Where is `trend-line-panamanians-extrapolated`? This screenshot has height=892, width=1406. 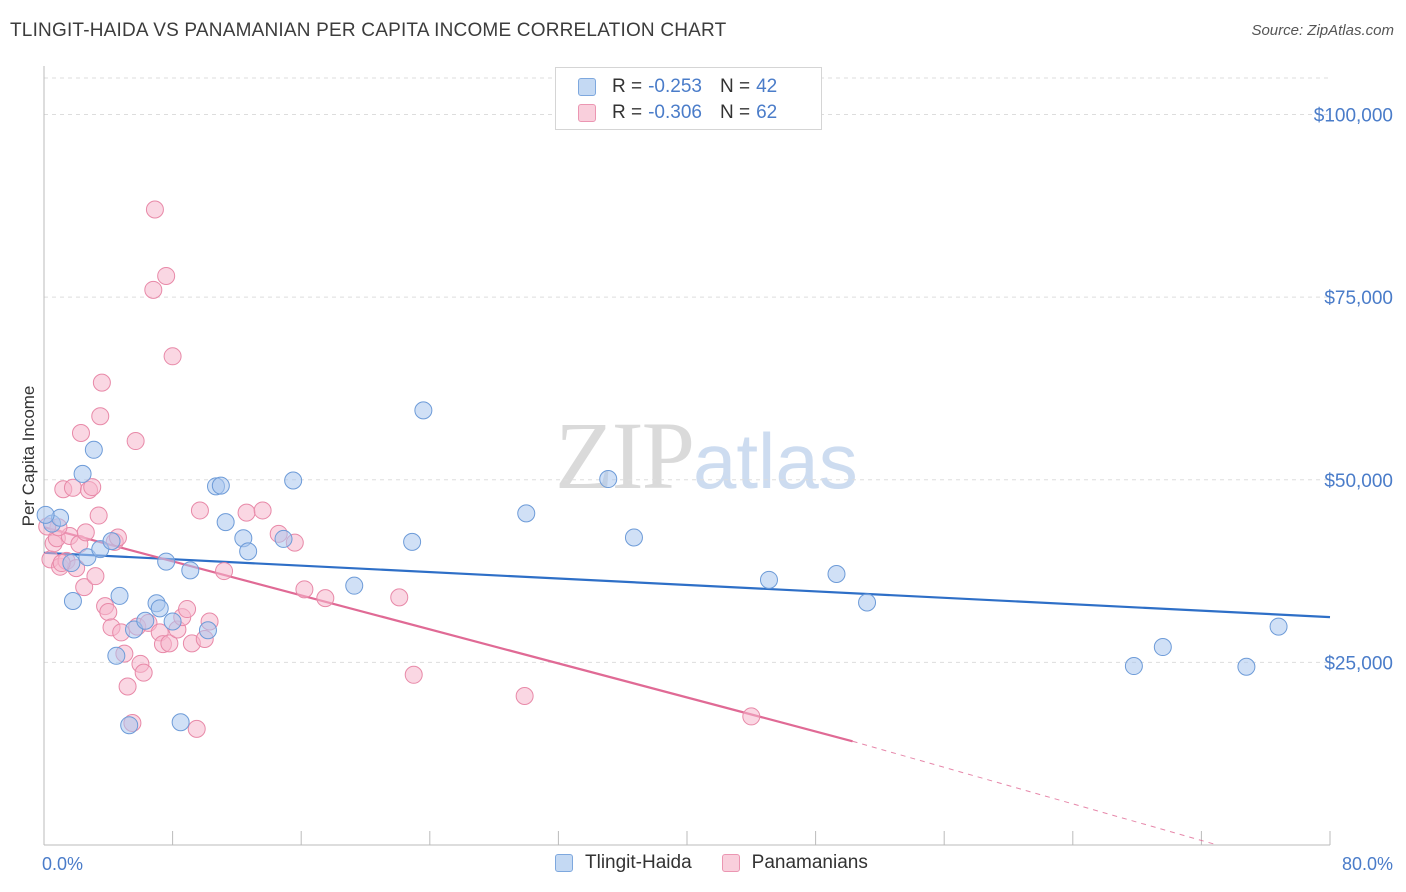
trend-line-panamanians-extrapolated is located at coordinates (1035, 793).